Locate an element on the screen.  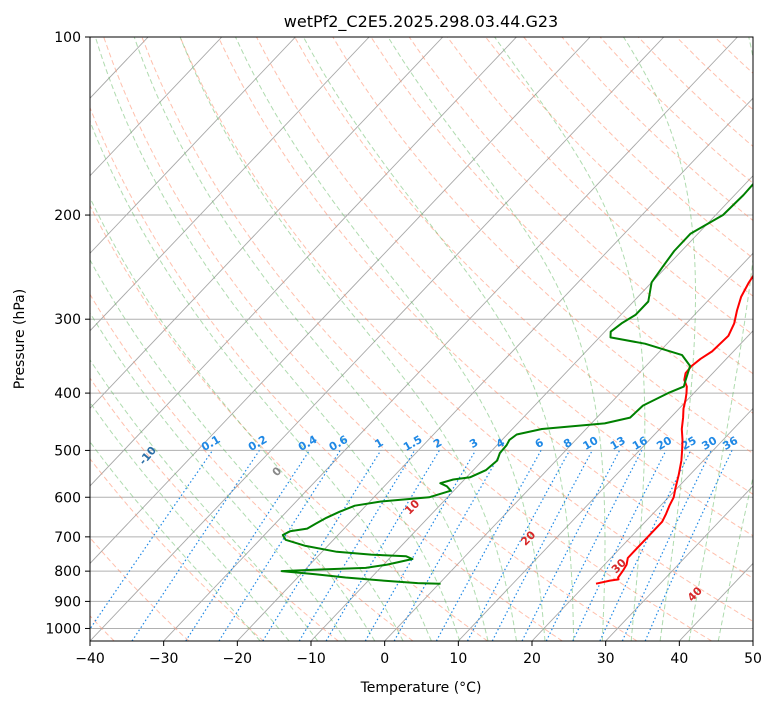
mixing-ratio-label: 2 is located at coordinates (437, 443).